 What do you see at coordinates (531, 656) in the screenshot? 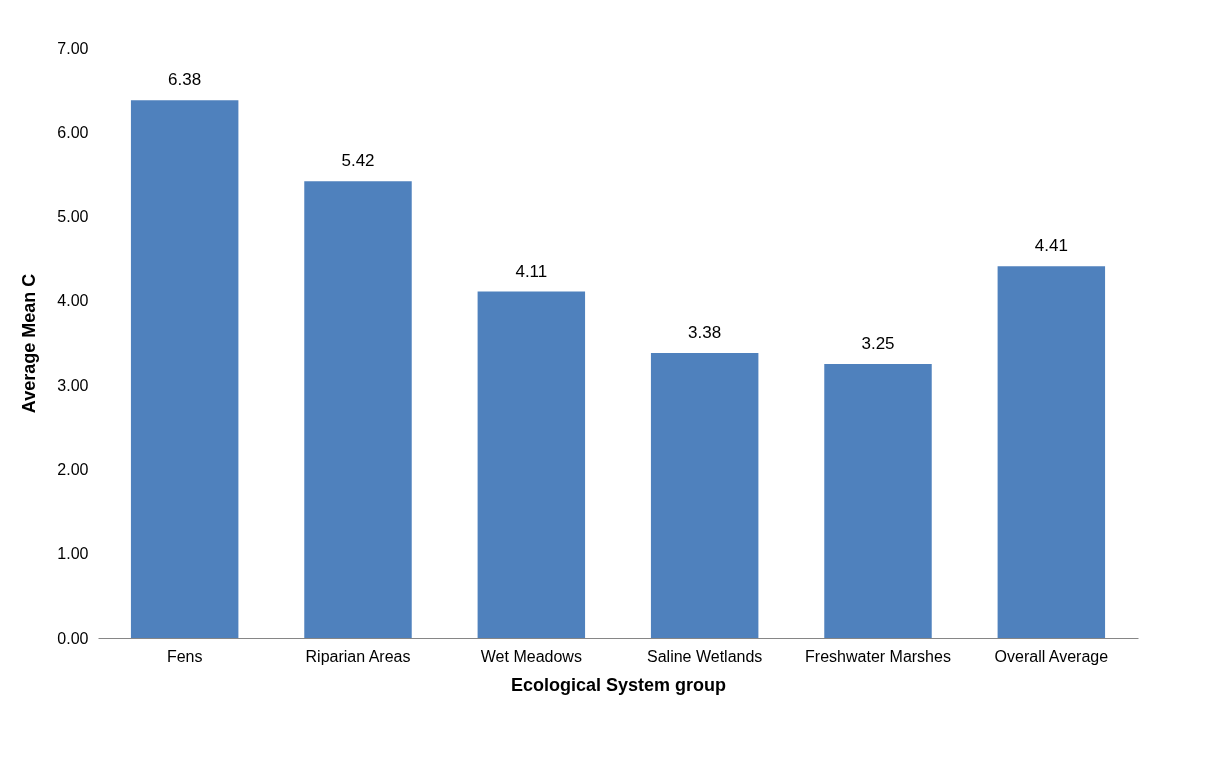
I see `x-tick-label: Wet Meadows` at bounding box center [531, 656].